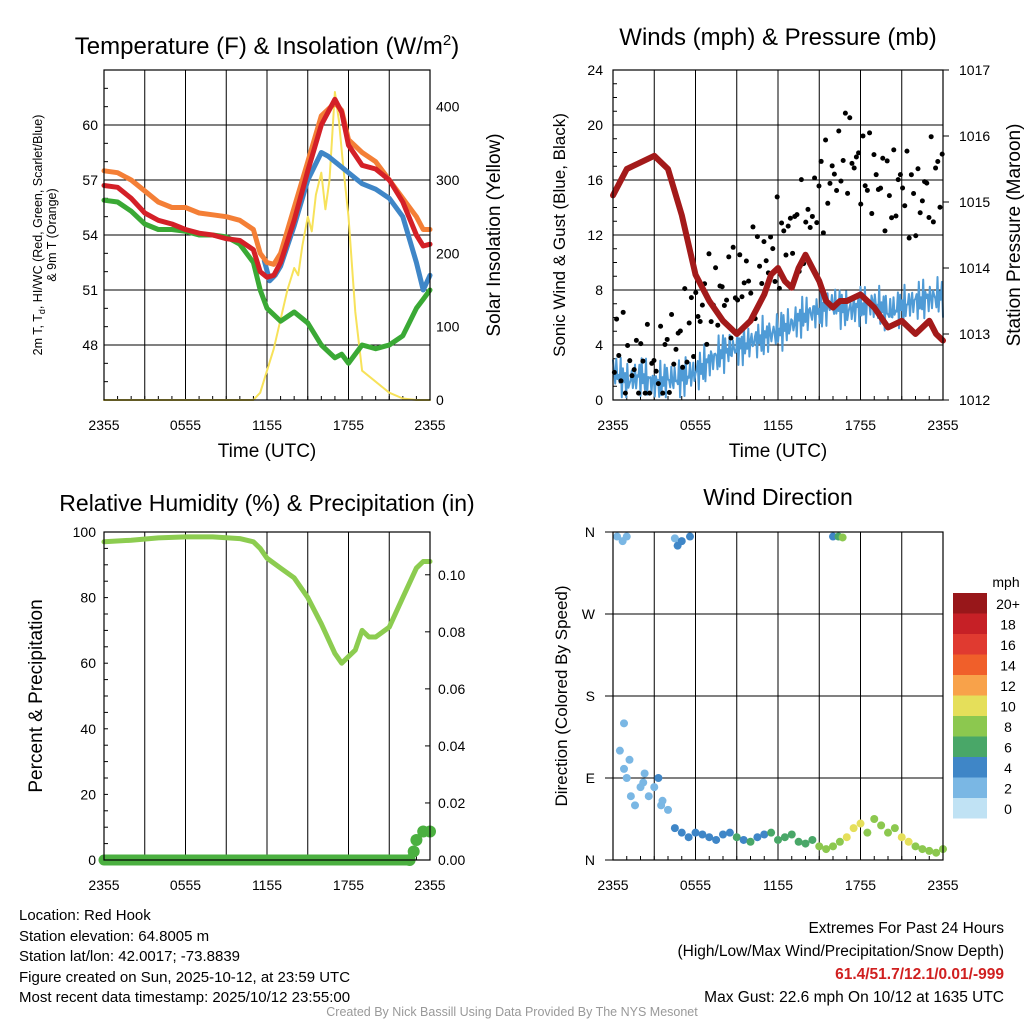 Image resolution: width=1024 pixels, height=1024 pixels. I want to click on y-label-part: 2m T, T, so click(38, 335).